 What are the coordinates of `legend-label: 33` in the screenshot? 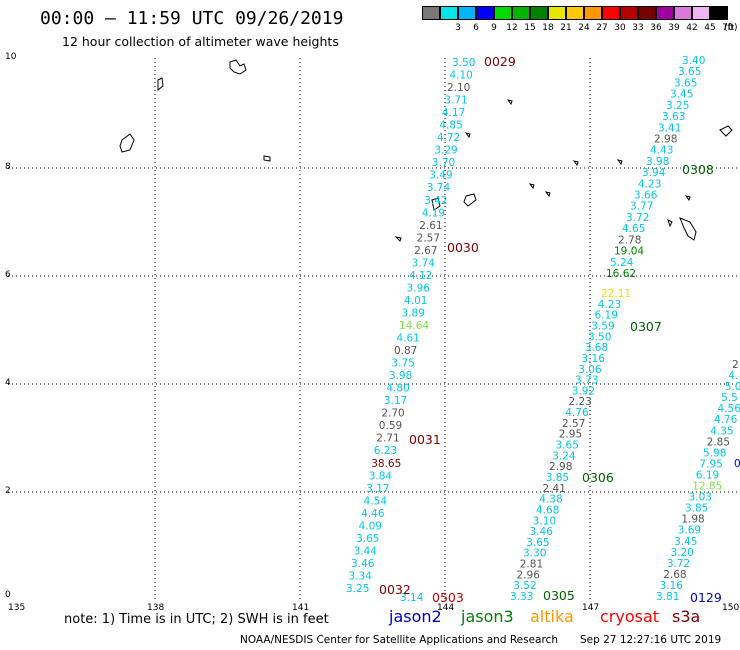 It's located at (638, 28).